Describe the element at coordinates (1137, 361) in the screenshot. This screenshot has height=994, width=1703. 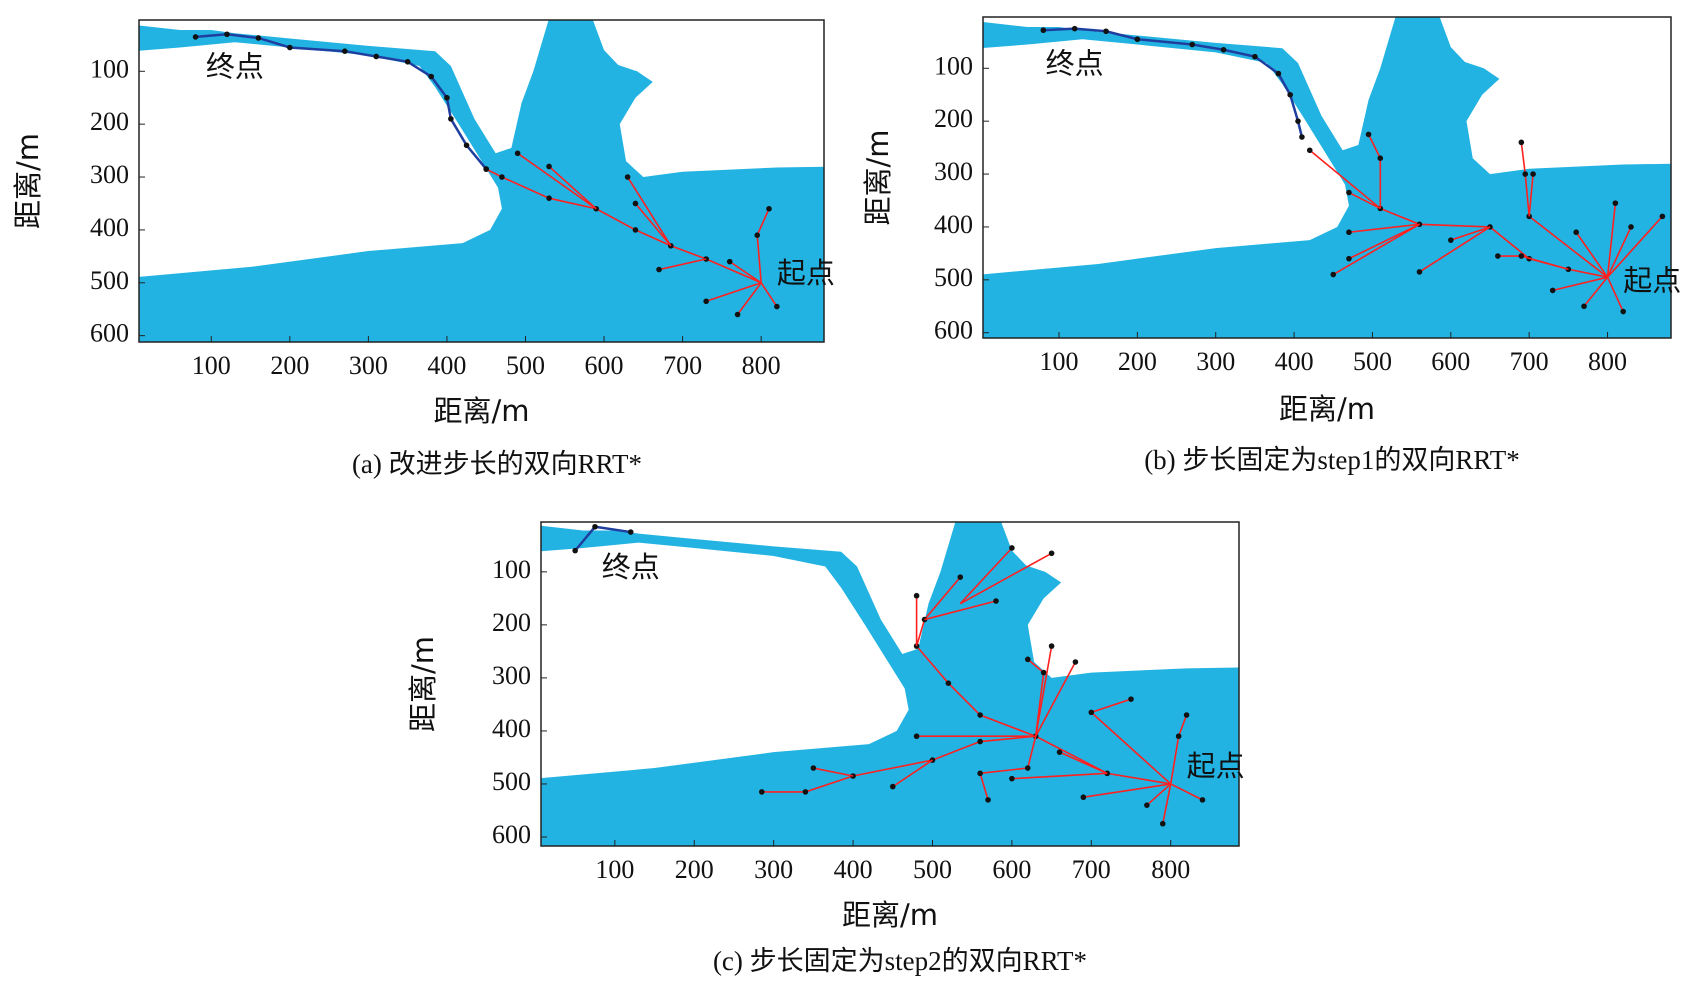
I see `x-tick-label: 200` at that location.